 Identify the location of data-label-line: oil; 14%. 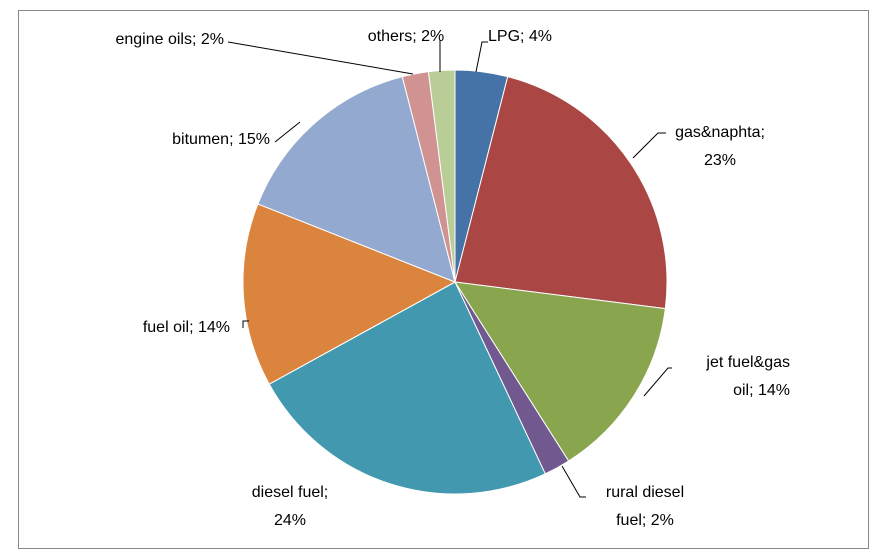
(761, 390).